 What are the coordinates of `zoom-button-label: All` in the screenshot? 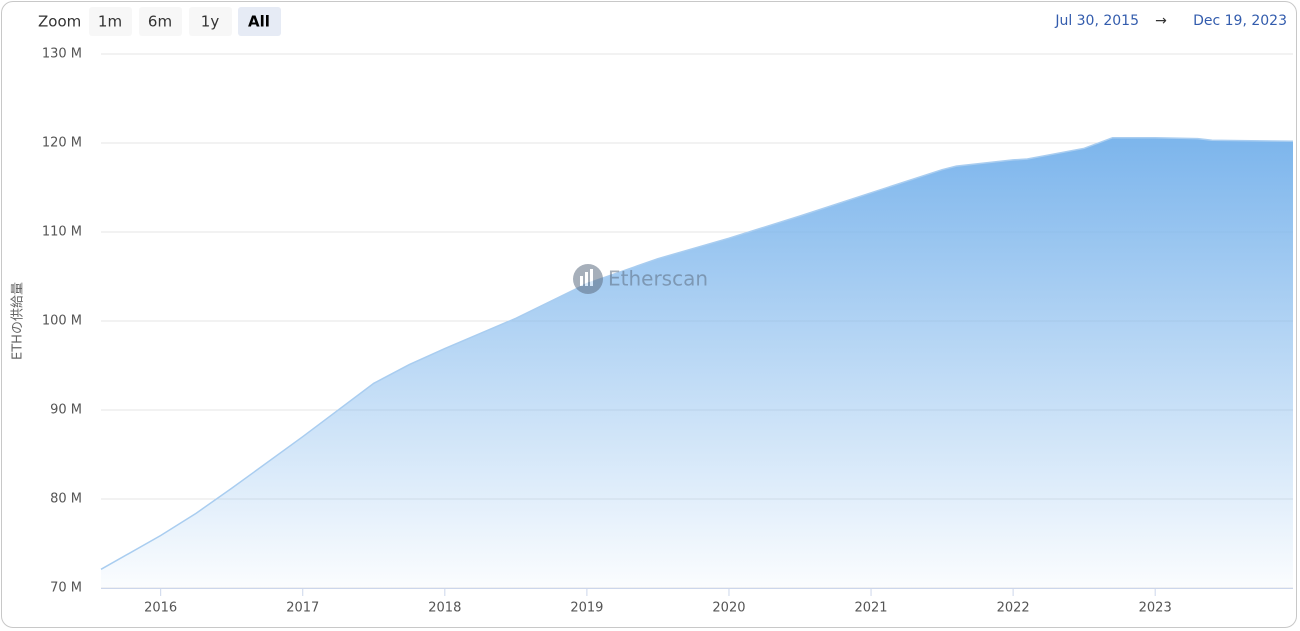 It's located at (259, 22).